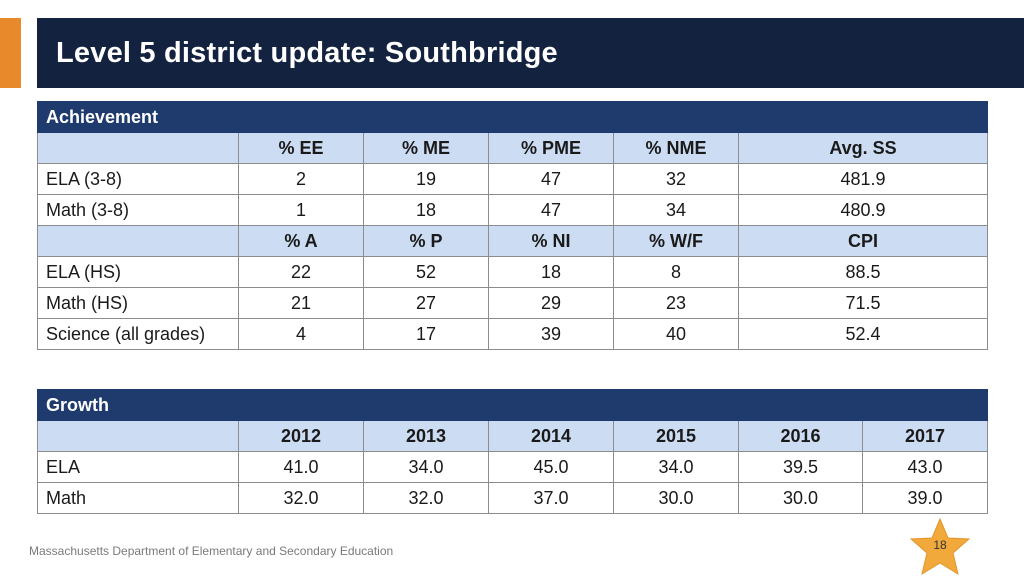 Image resolution: width=1024 pixels, height=577 pixels. Describe the element at coordinates (551, 467) in the screenshot. I see `table-cell: 45.0` at that location.